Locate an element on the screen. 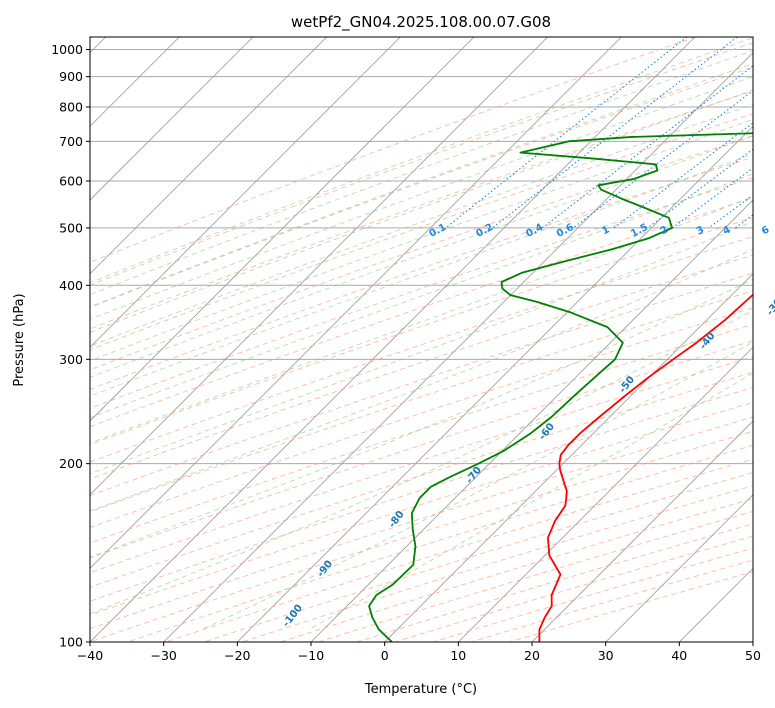  chart-title: wetPf2_GN04.2025.108.00.07.G08 is located at coordinates (421, 22).